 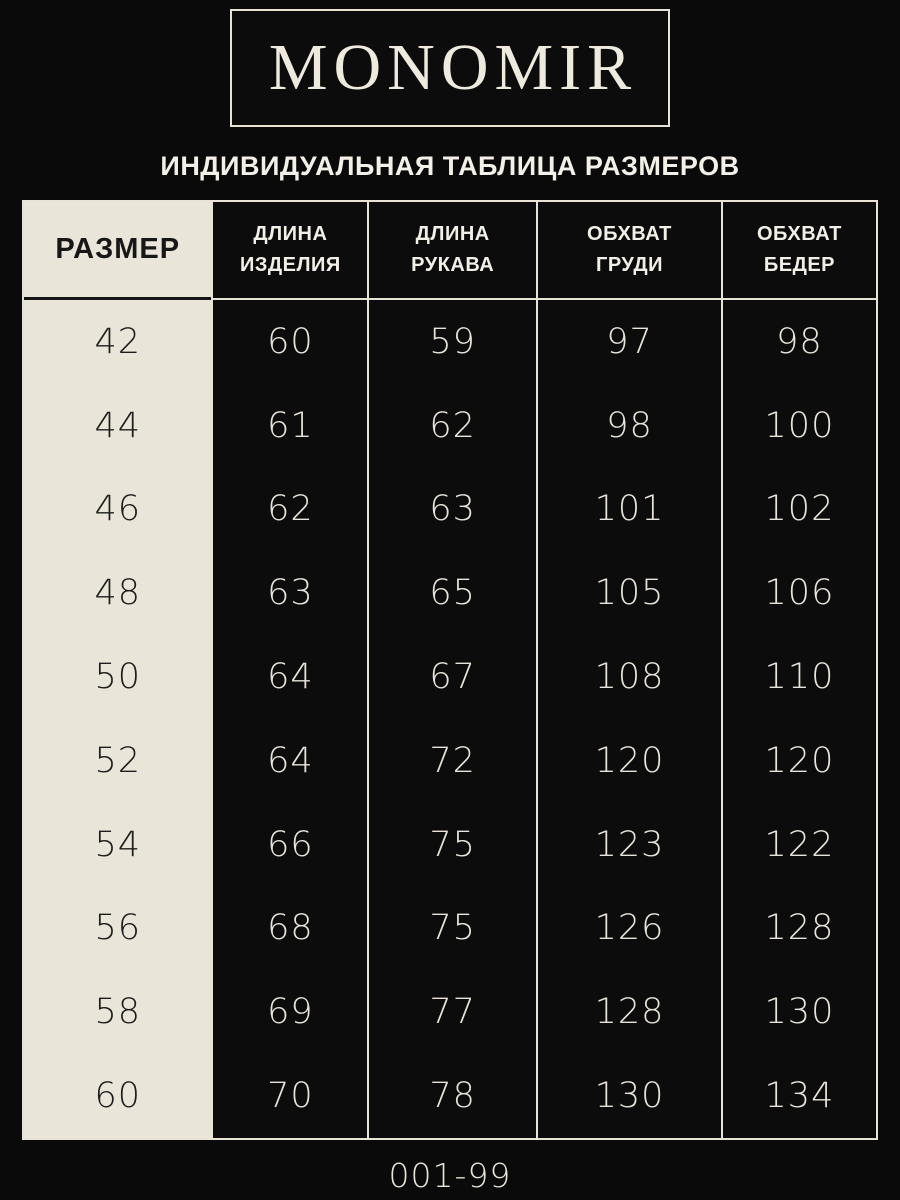 I want to click on footer-code: 001-99, so click(x=450, y=1175).